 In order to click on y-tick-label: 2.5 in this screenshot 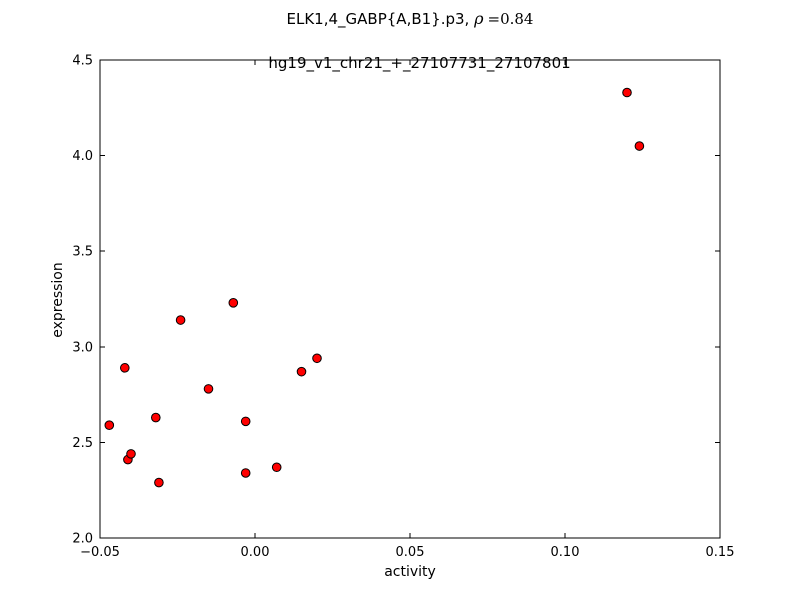, I will do `click(82, 443)`.